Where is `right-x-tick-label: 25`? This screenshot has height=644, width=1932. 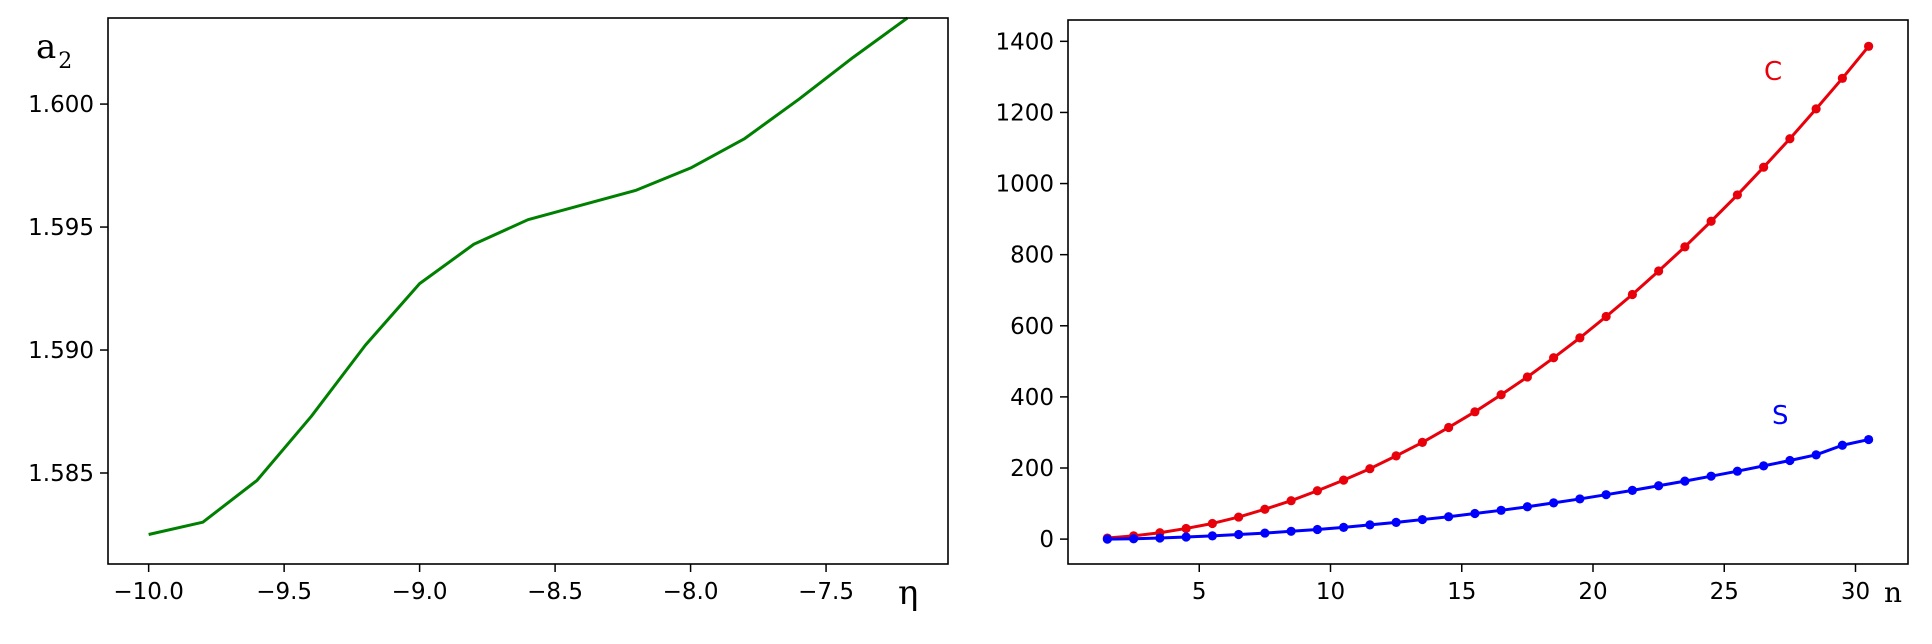
right-x-tick-label: 25 is located at coordinates (1724, 592).